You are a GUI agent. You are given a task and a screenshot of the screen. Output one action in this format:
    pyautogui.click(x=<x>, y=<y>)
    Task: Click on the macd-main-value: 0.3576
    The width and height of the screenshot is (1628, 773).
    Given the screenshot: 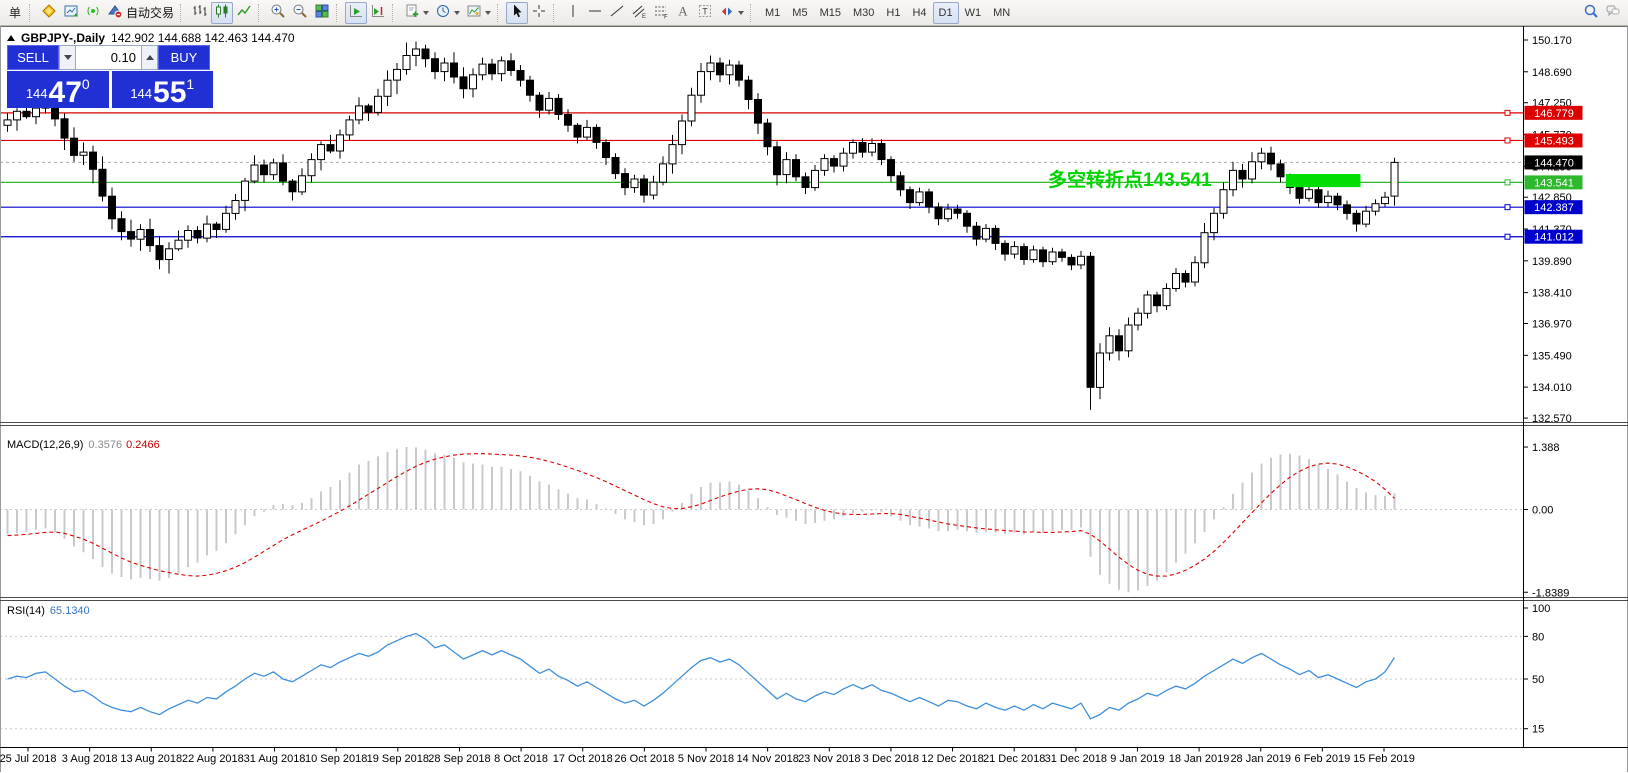 What is the action you would take?
    pyautogui.click(x=105, y=445)
    